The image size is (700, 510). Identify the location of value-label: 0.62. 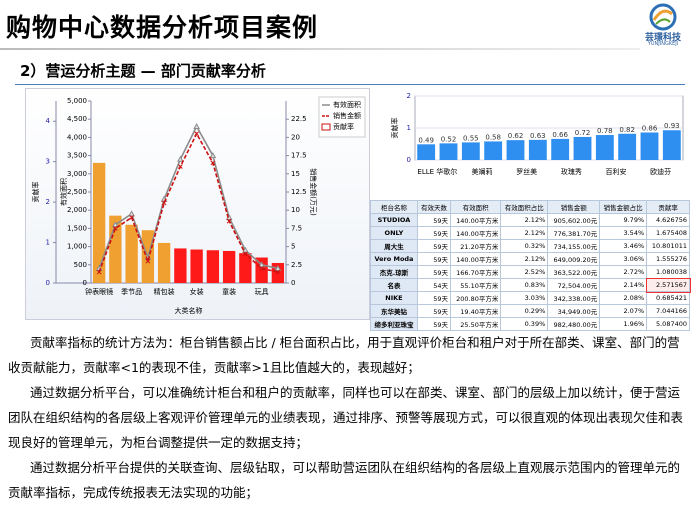
(516, 136).